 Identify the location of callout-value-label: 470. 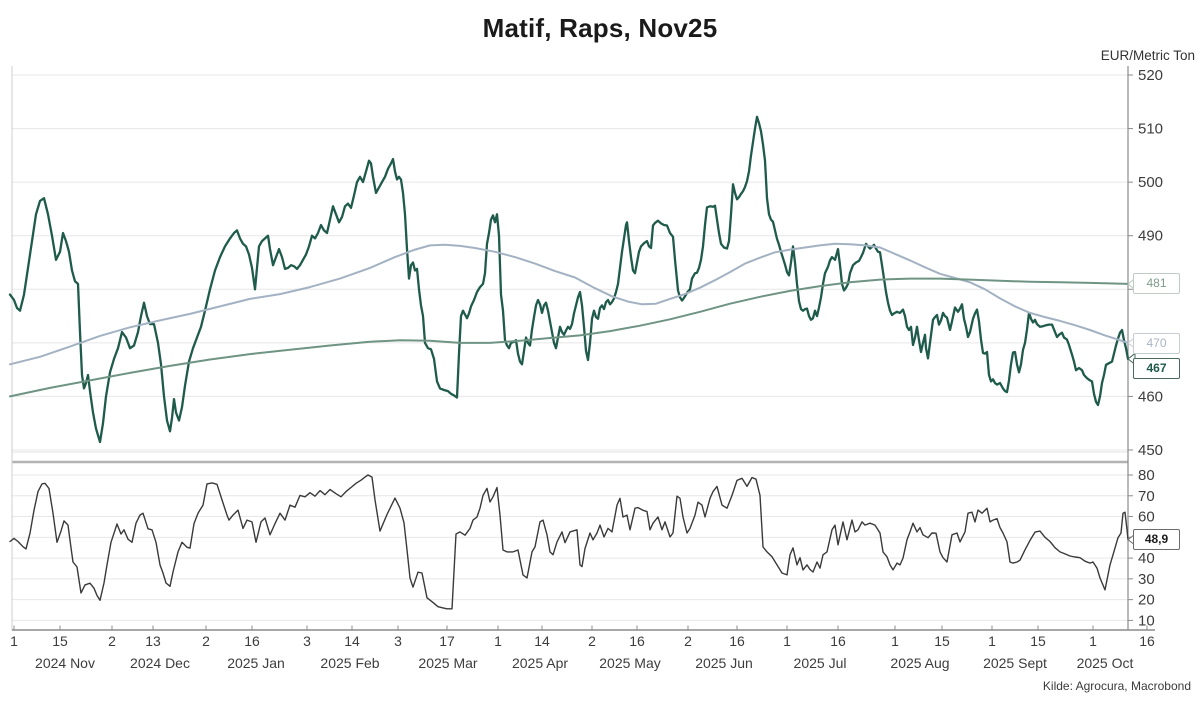
(1156, 344).